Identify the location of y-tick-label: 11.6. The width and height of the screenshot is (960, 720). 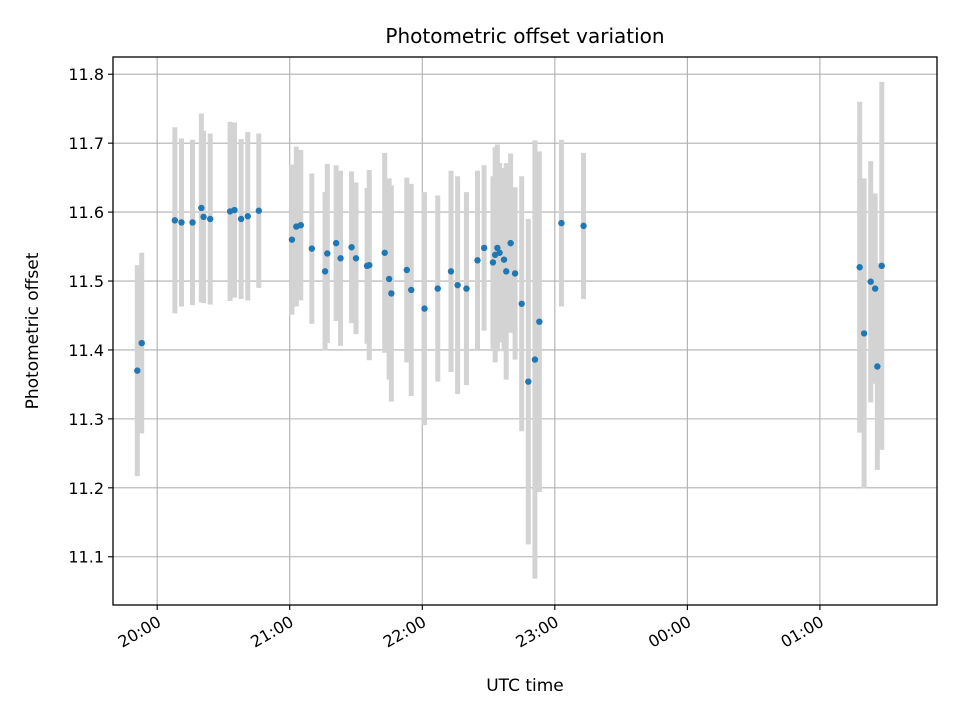
(86, 212).